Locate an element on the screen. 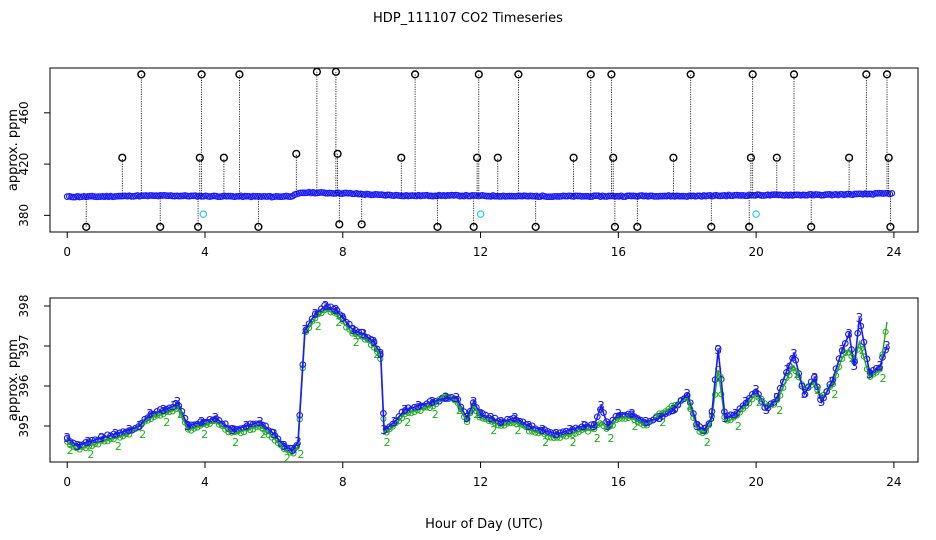 This screenshot has height=540, width=936. bottom-x-tick-label: 0 is located at coordinates (67, 482).